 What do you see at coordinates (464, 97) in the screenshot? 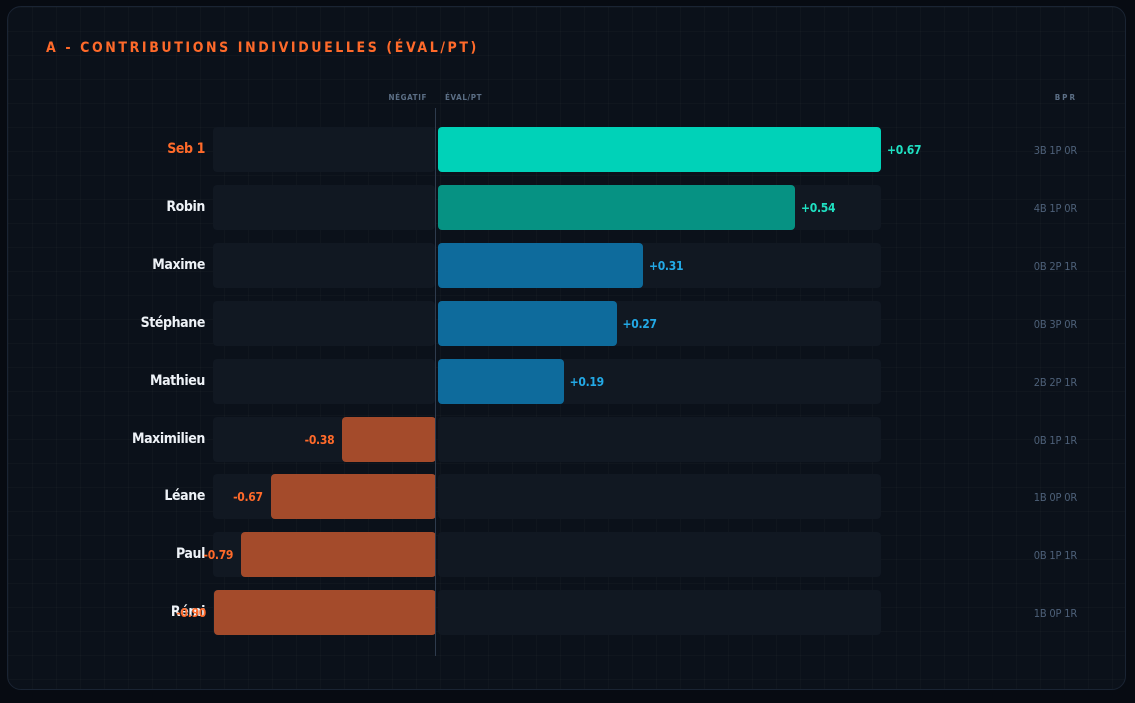
I see `eval-column-header: ÉVAL/PT` at bounding box center [464, 97].